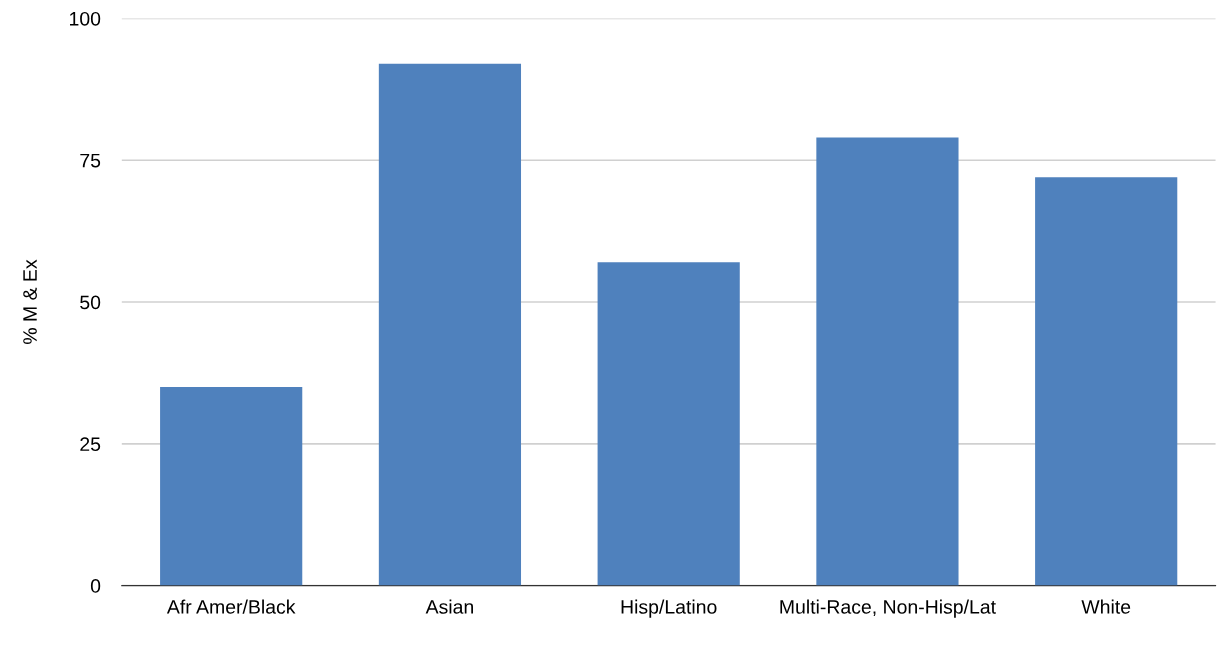 The width and height of the screenshot is (1218, 658). What do you see at coordinates (1106, 606) in the screenshot?
I see `x-tick-label: White` at bounding box center [1106, 606].